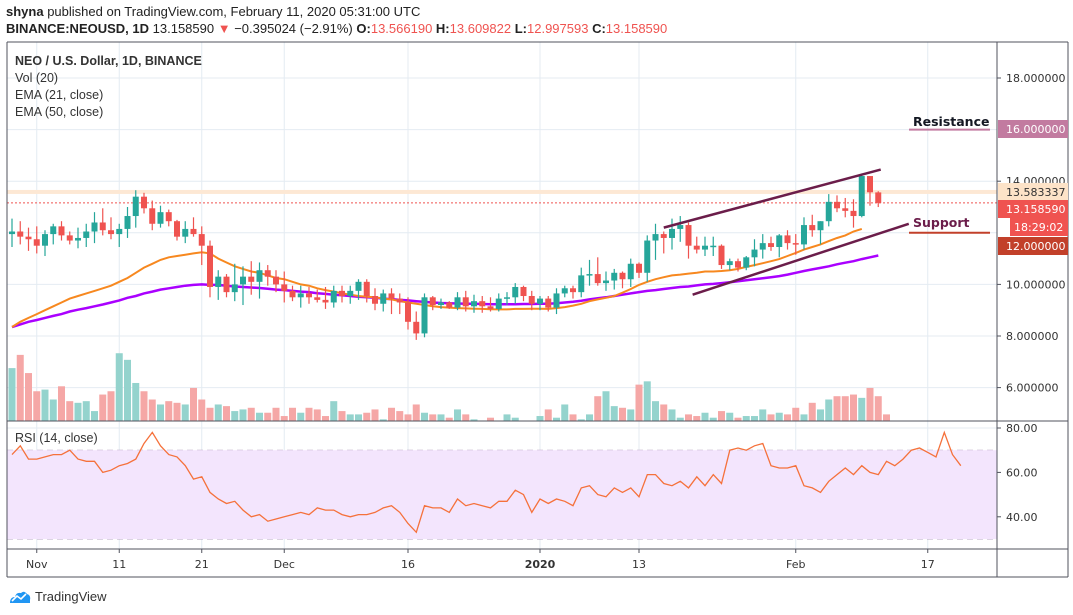  What do you see at coordinates (442, 28) in the screenshot?
I see `high-label: H:` at bounding box center [442, 28].